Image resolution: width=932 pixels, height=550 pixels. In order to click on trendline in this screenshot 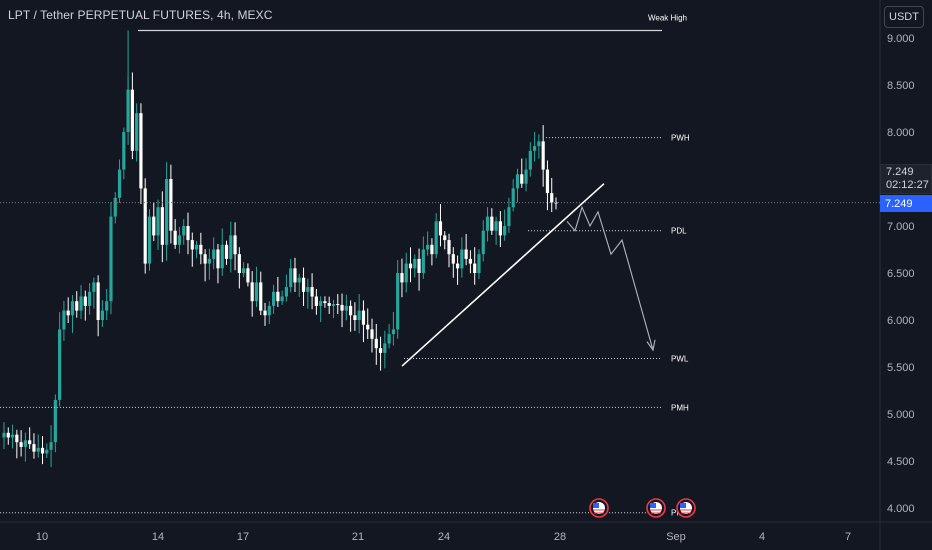, I will do `click(503, 275)`.